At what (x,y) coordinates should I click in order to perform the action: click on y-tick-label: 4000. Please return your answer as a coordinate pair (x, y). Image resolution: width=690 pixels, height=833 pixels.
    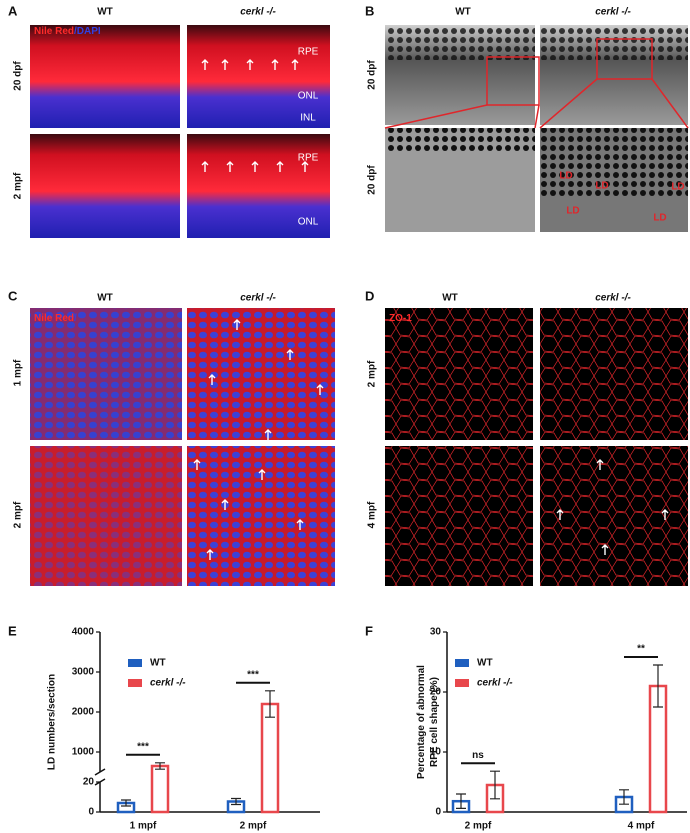
    Looking at the image, I should click on (83, 632).